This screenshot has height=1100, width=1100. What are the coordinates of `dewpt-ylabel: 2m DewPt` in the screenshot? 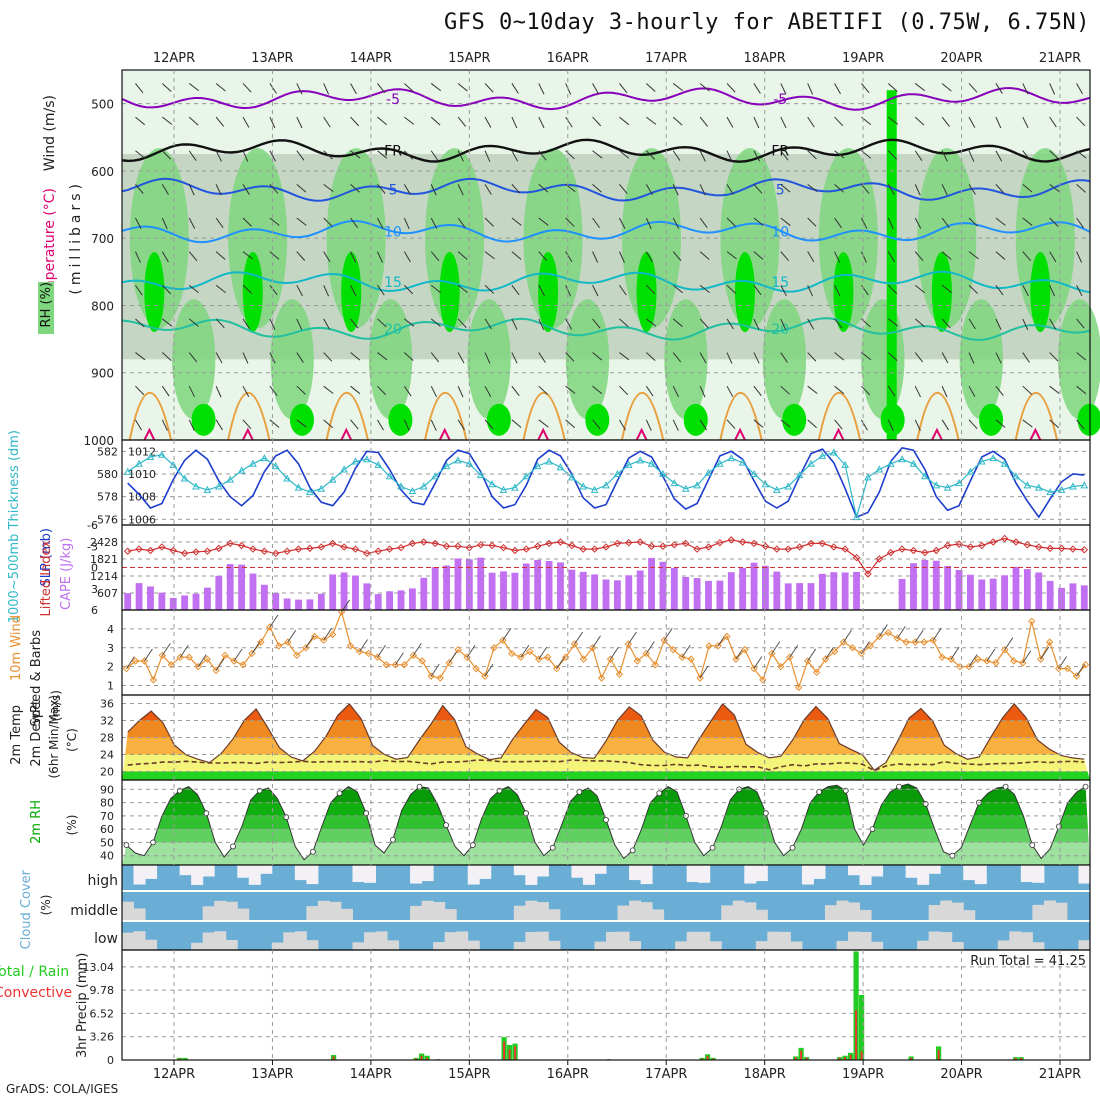 It's located at (36, 733).